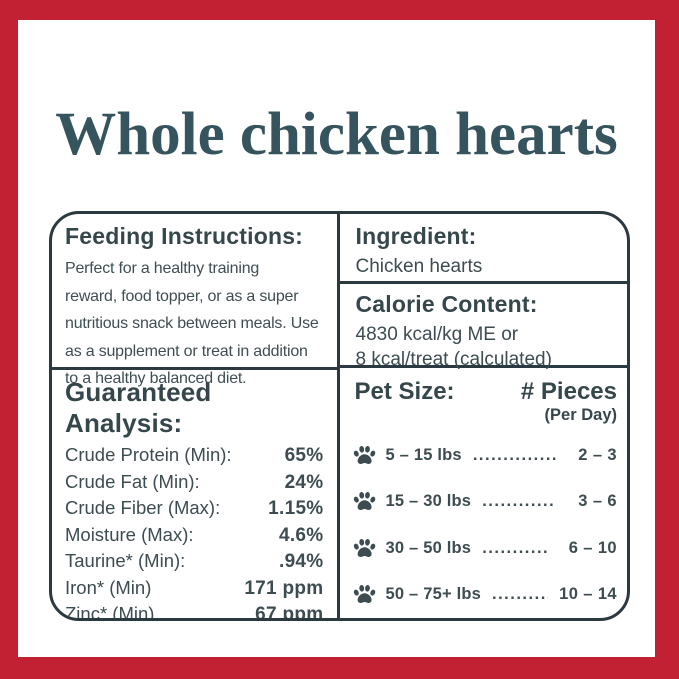 The height and width of the screenshot is (679, 679). I want to click on analysis-row-value: 4.6%, so click(301, 535).